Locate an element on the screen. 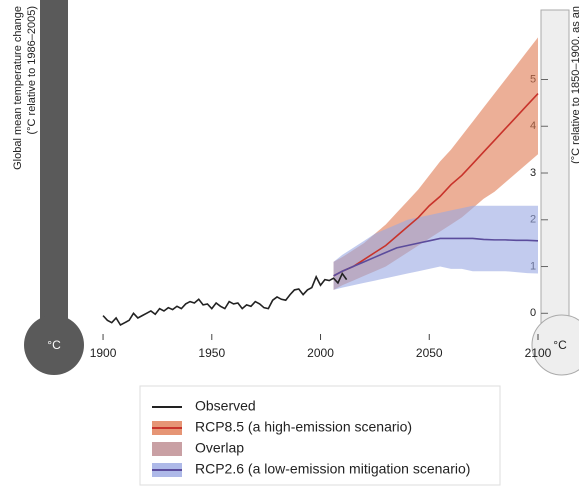  legend is located at coordinates (320, 435).